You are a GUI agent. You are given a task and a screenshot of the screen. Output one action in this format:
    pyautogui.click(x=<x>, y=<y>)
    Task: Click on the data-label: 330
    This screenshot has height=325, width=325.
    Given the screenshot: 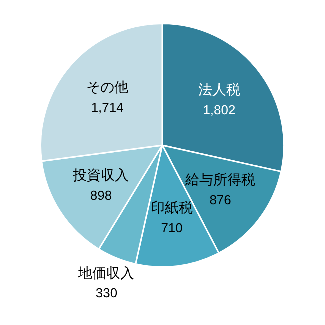 What is the action you would take?
    pyautogui.click(x=107, y=293)
    